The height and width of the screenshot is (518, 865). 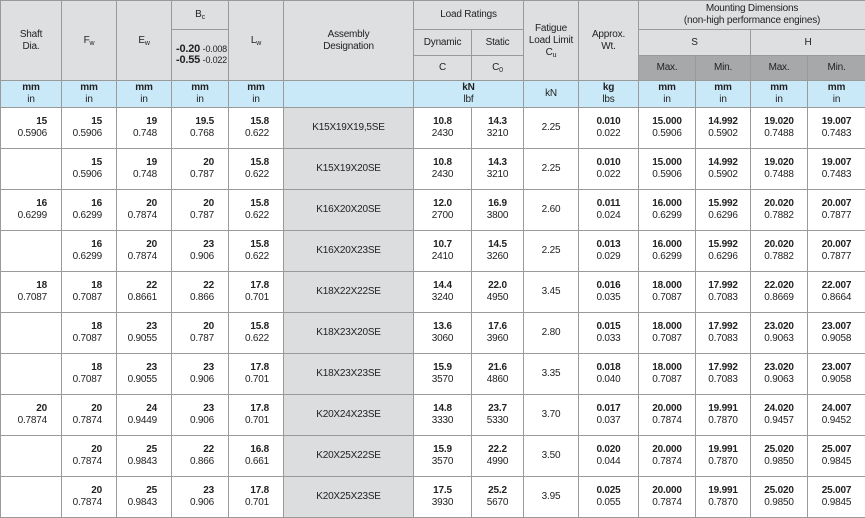 I want to click on value-imperial: 0.9845, so click(x=836, y=461).